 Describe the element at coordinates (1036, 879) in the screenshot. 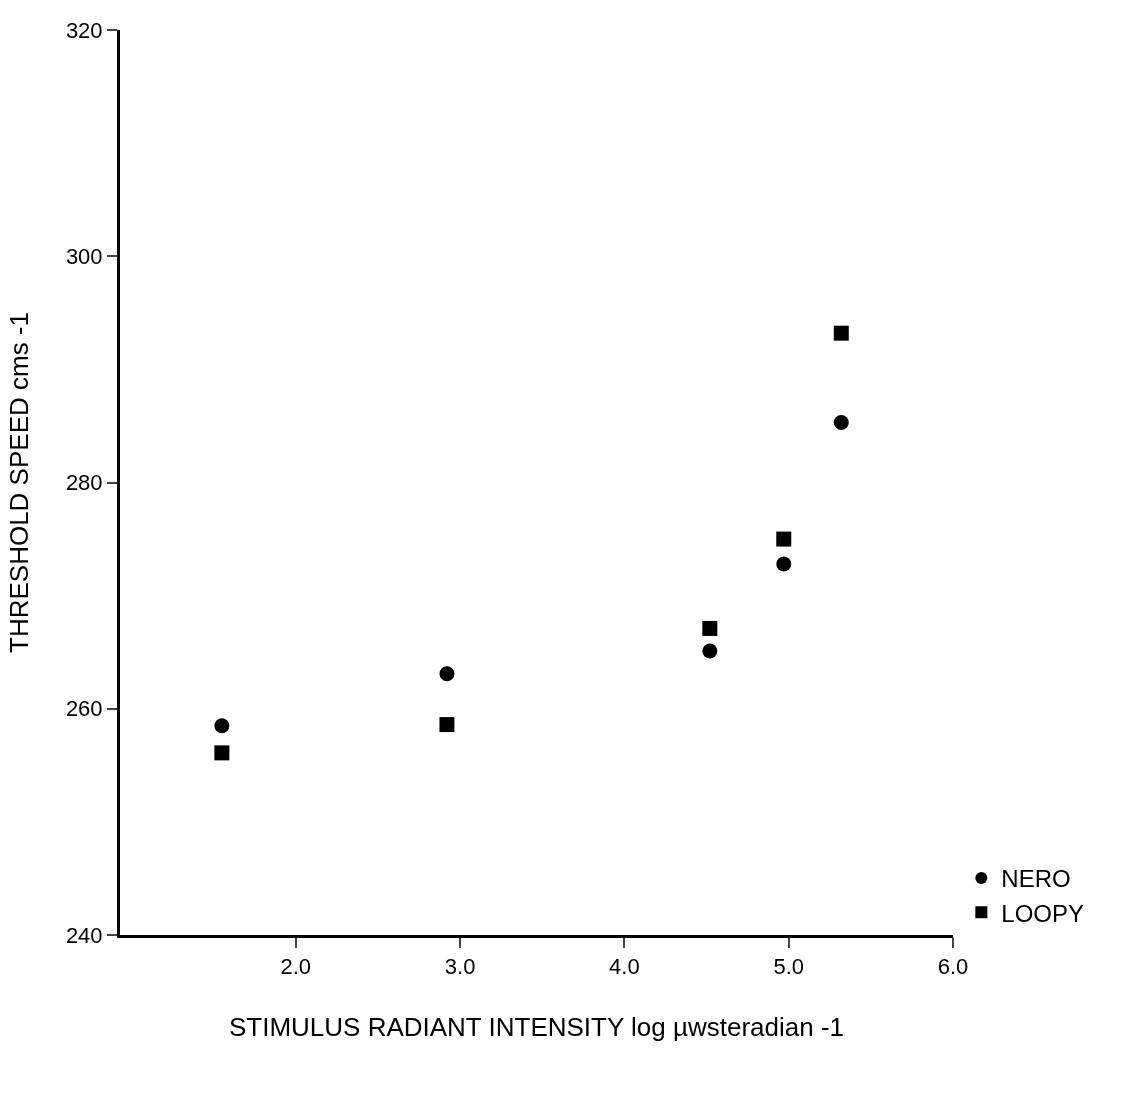

I see `legend-label: NERO` at that location.